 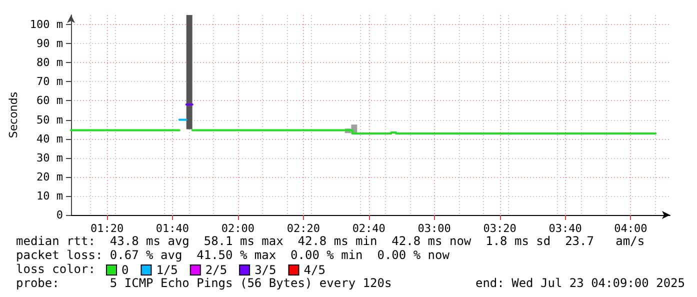 I want to click on legend-label: 2/5, so click(x=216, y=270).